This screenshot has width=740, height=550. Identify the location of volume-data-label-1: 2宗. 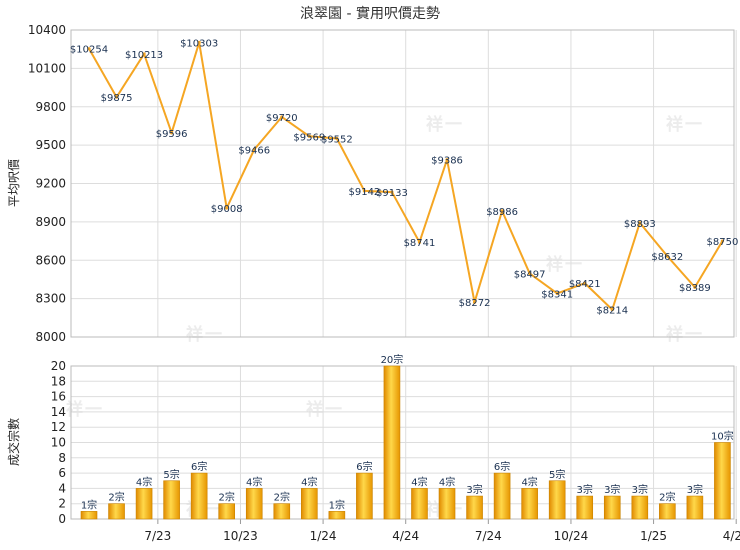
(116, 497).